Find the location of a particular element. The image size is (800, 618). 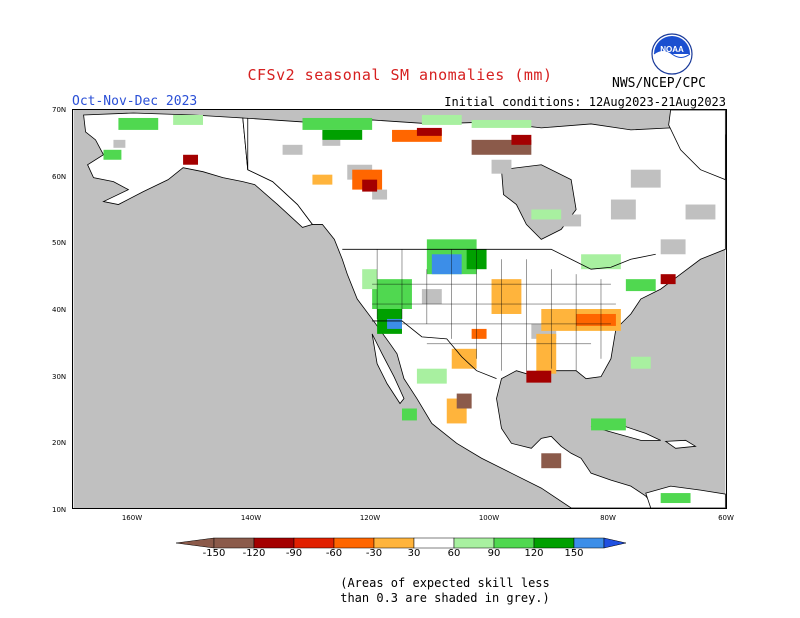

lat-label-50n: 50N is located at coordinates (59, 243).